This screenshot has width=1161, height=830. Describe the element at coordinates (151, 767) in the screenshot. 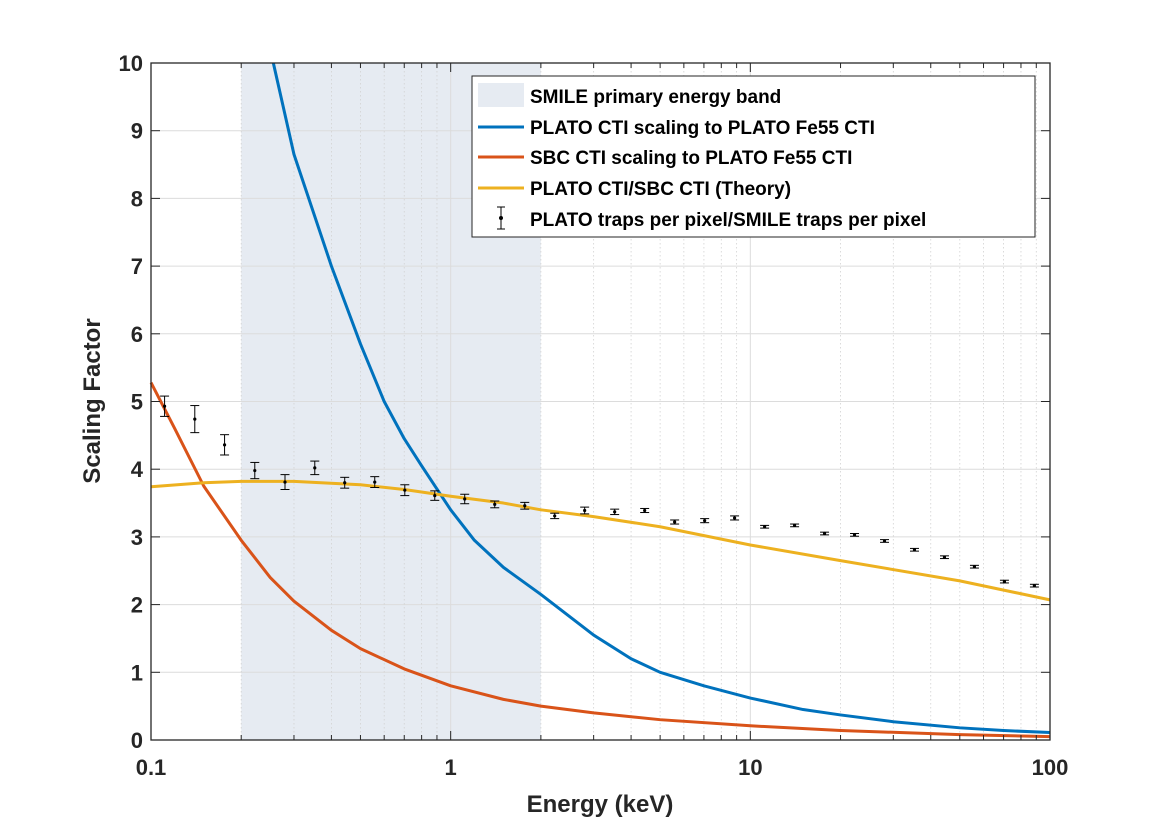

I see `x-tick-label: 0.1` at that location.